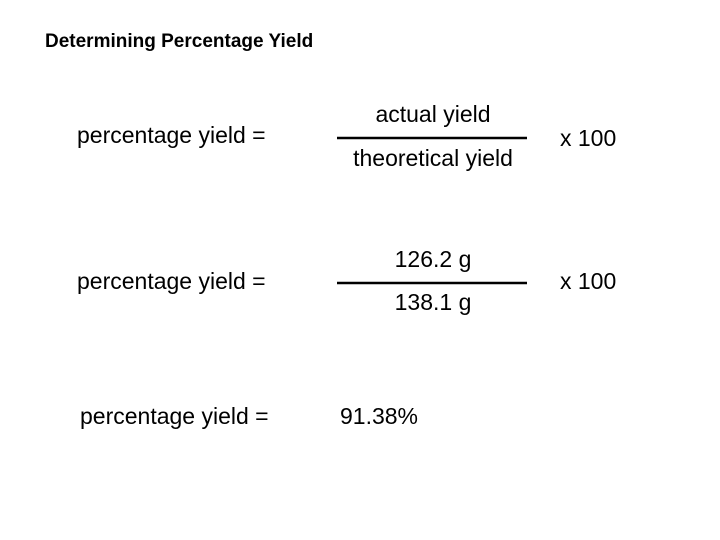  Describe the element at coordinates (379, 416) in the screenshot. I see `result: 91.38%` at that location.